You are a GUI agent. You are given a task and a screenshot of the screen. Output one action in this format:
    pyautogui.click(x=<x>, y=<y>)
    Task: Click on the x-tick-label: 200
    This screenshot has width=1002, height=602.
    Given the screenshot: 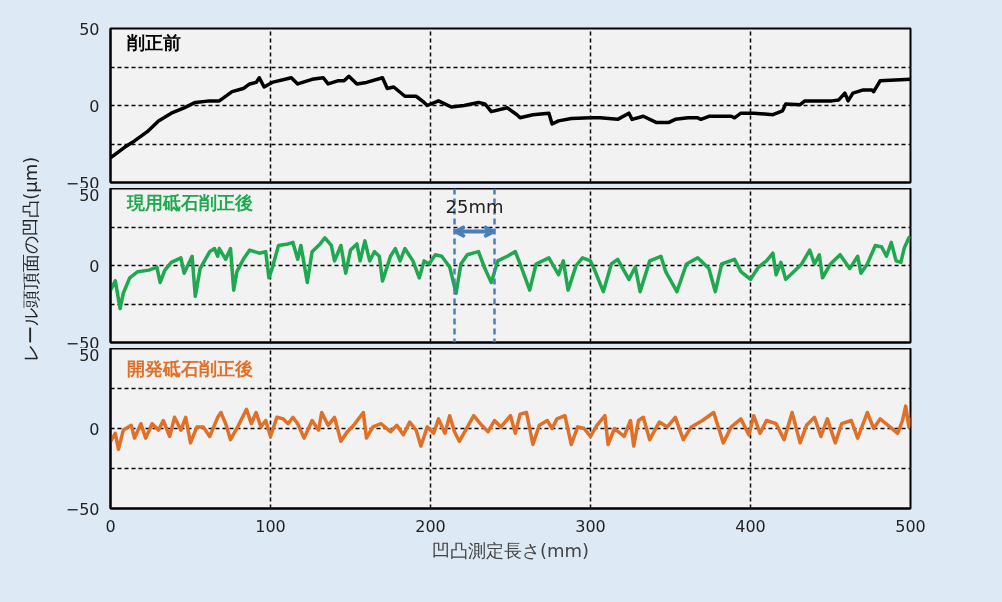 What is the action you would take?
    pyautogui.click(x=430, y=526)
    